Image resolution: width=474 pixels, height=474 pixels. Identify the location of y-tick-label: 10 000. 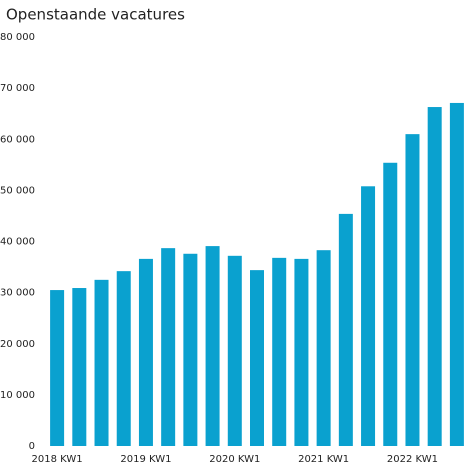
(17, 395).